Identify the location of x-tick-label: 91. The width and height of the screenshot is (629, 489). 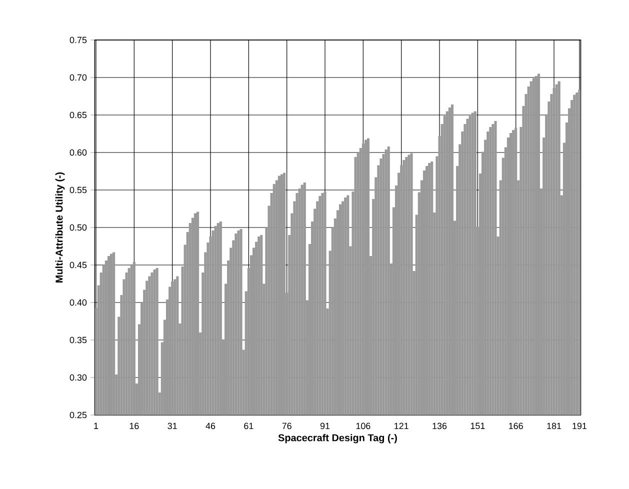
(325, 426).